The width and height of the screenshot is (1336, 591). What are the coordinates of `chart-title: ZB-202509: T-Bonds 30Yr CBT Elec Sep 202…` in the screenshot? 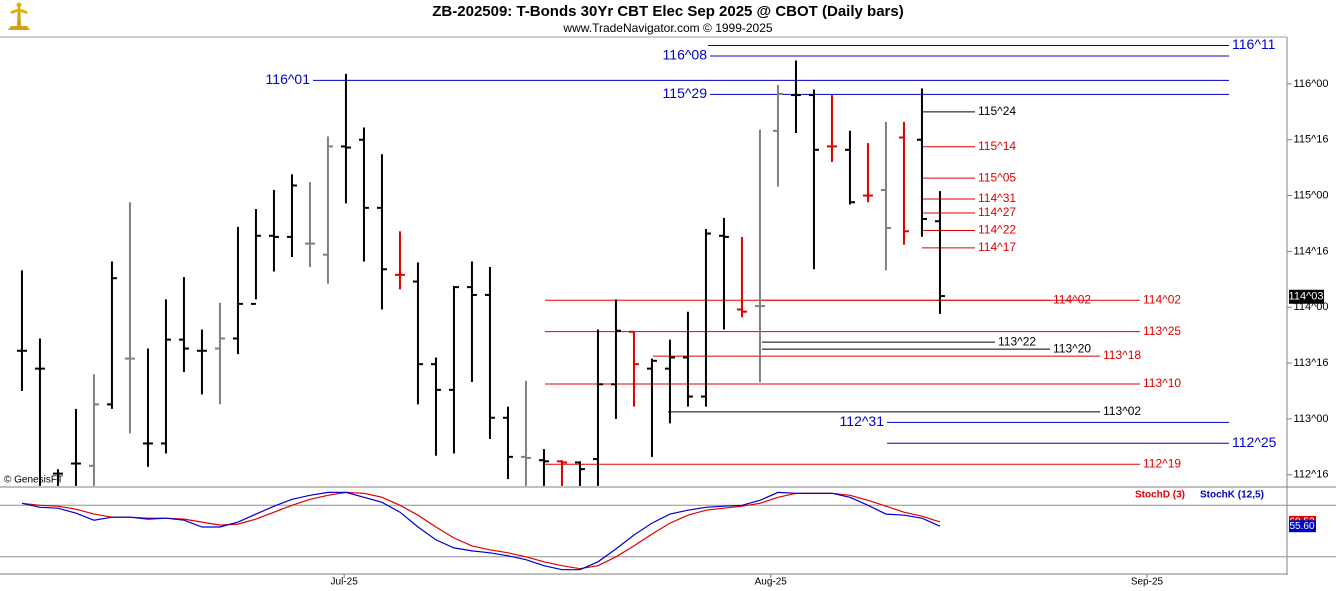 It's located at (667, 11).